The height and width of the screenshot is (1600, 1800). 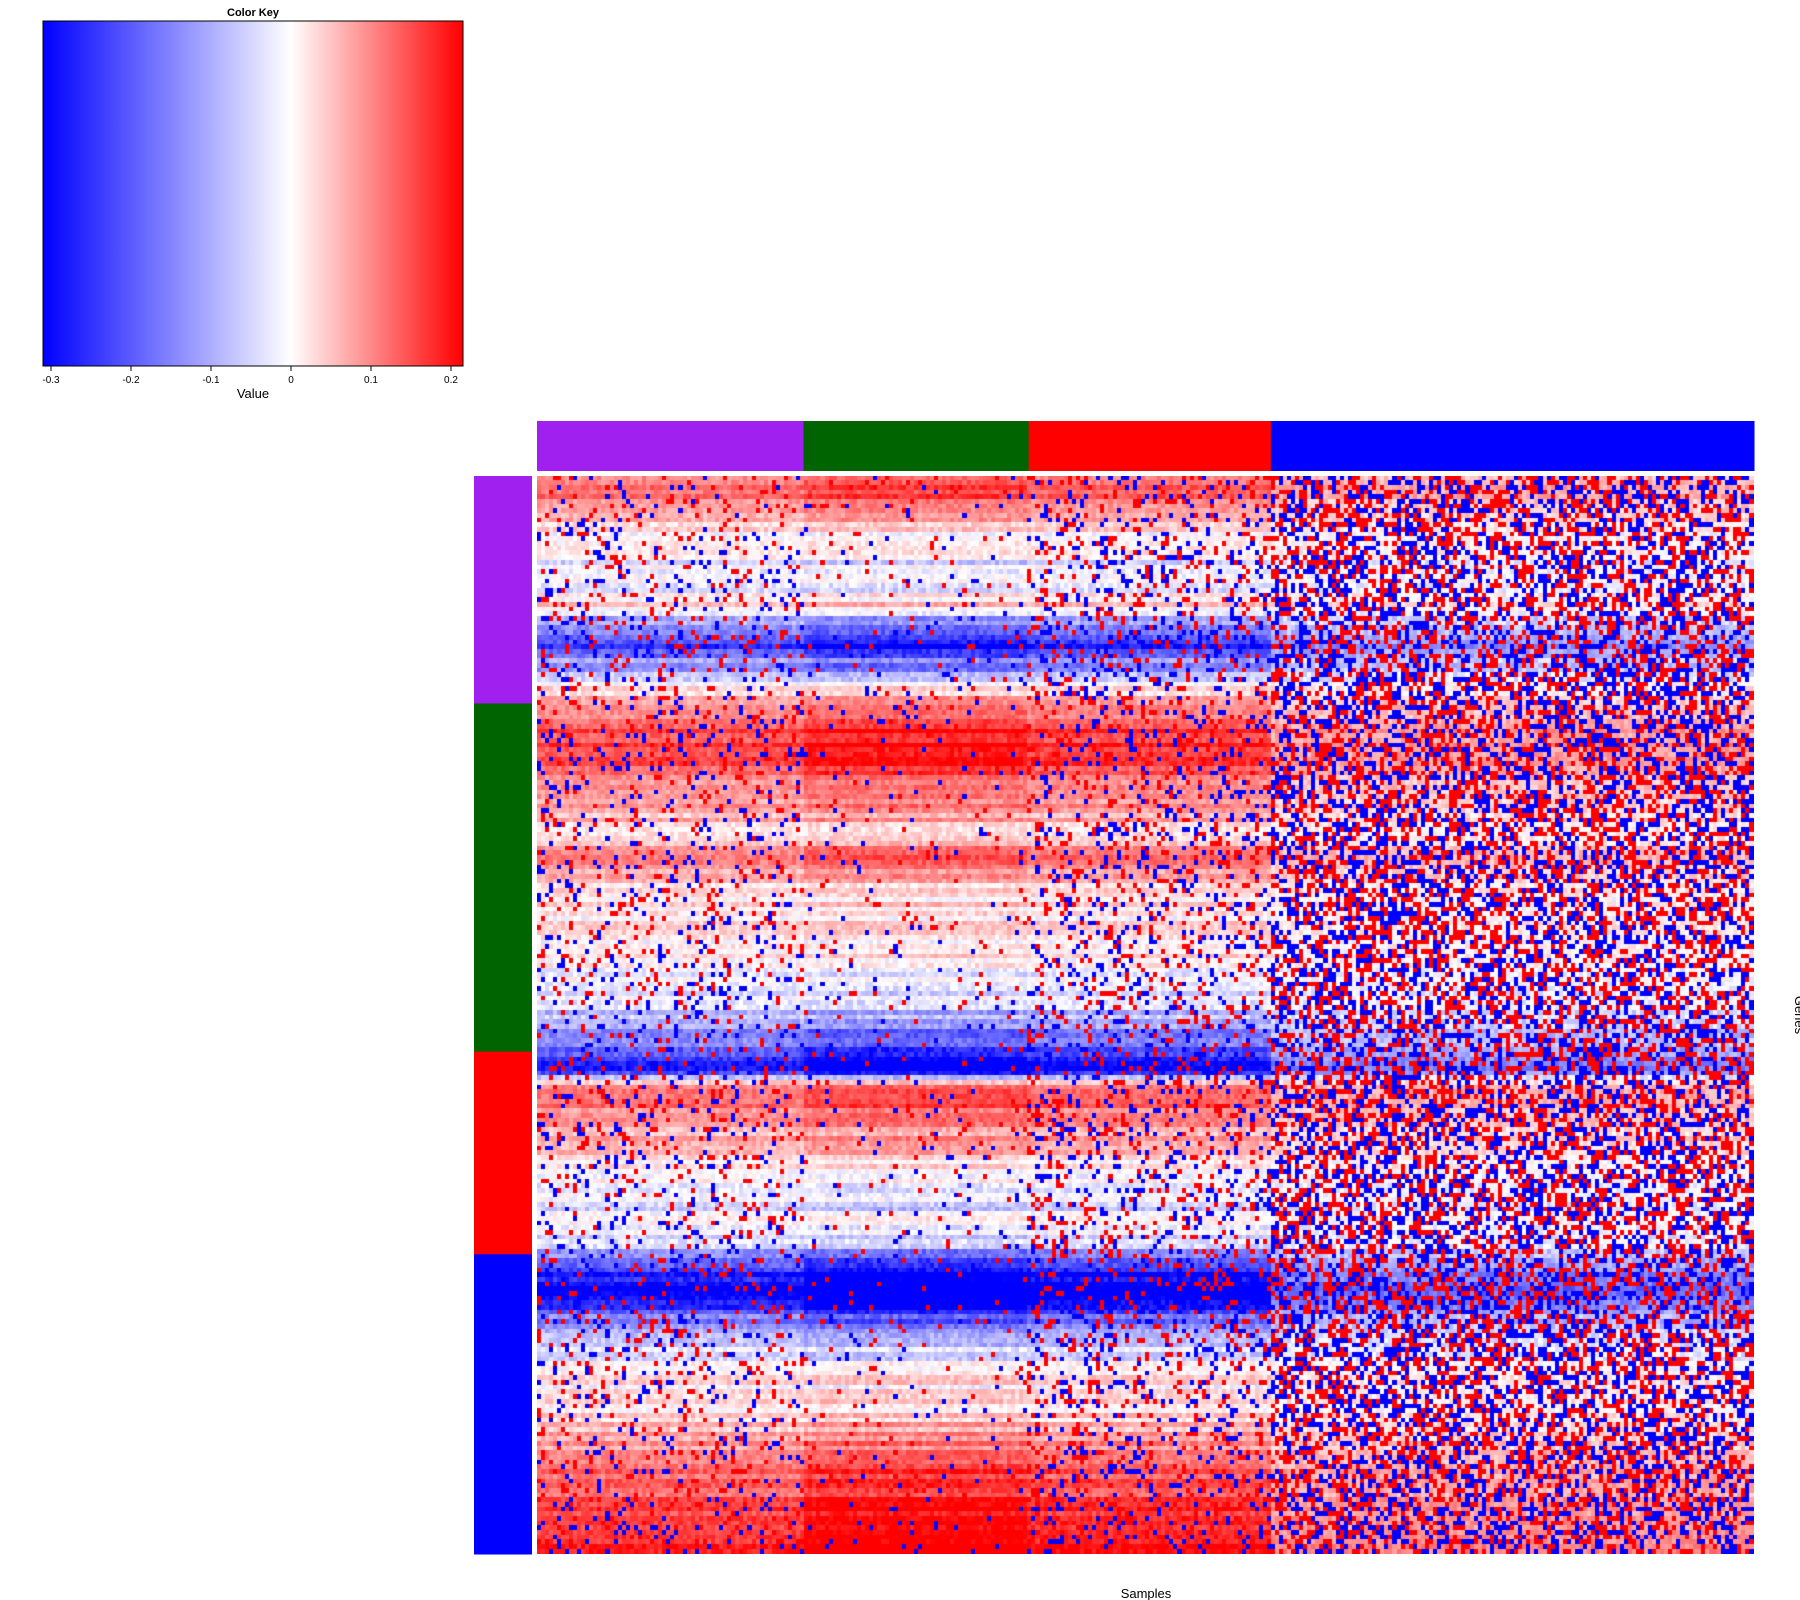 What do you see at coordinates (1796, 1015) in the screenshot?
I see `y-axis-label: Genes` at bounding box center [1796, 1015].